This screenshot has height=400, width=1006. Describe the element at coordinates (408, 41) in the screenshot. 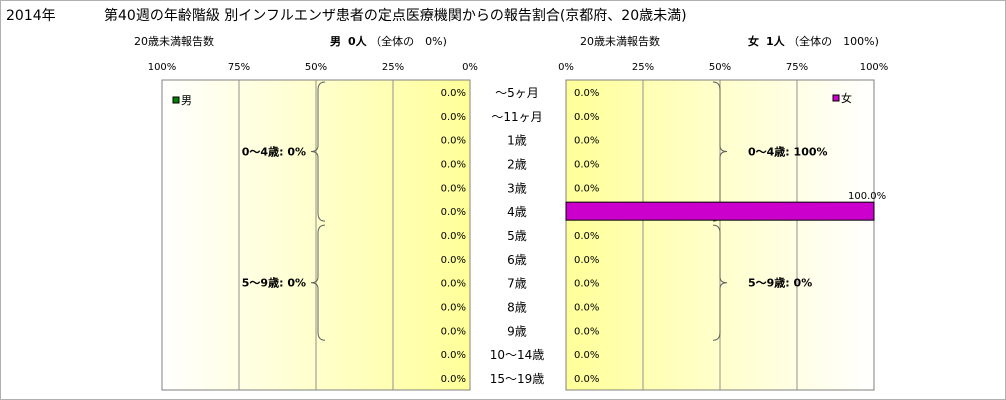

I see `male-share: （全体の 0%)` at that location.